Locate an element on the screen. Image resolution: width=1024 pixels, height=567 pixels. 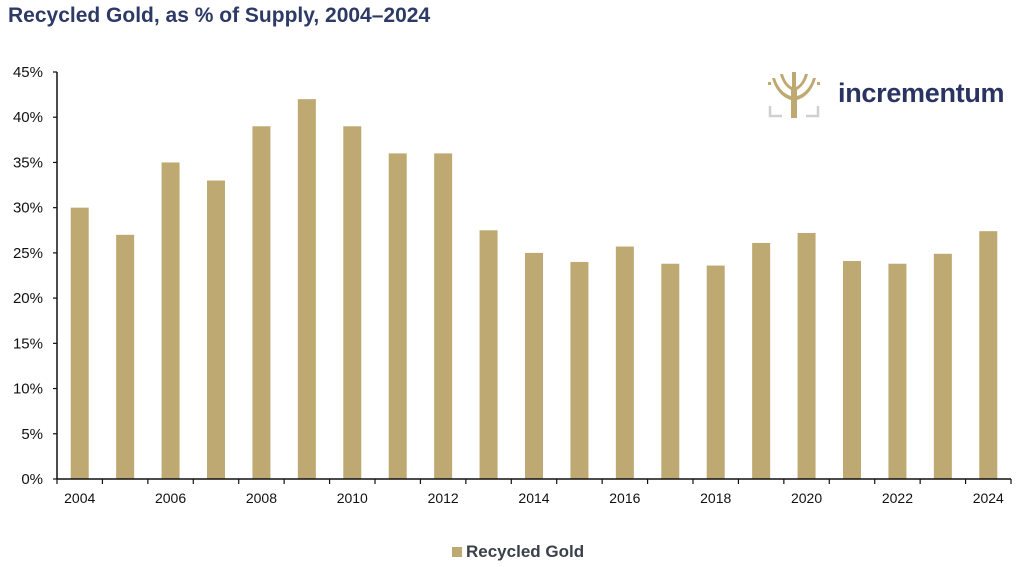
bar-2011 is located at coordinates (397, 316).